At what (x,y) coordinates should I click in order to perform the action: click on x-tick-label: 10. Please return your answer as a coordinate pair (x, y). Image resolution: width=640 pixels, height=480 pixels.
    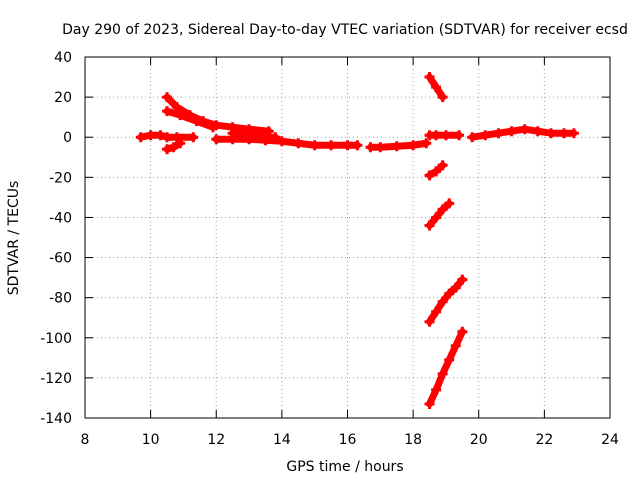
    Looking at the image, I should click on (151, 440).